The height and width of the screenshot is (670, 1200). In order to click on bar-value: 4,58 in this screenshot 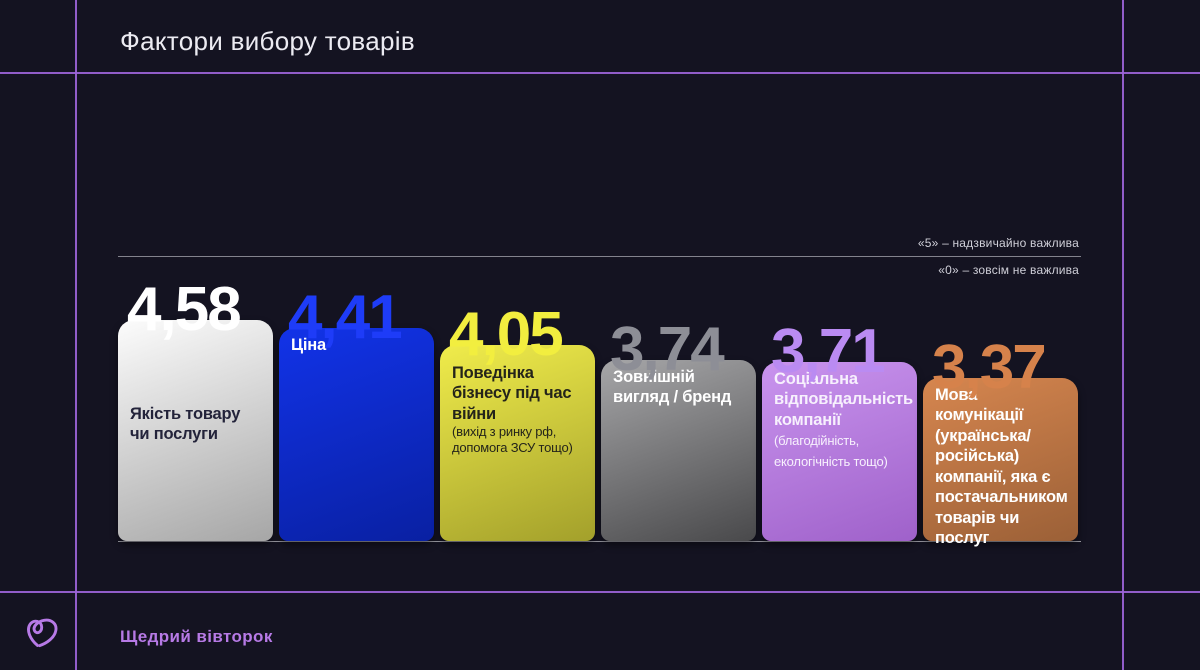, I will do `click(184, 309)`.